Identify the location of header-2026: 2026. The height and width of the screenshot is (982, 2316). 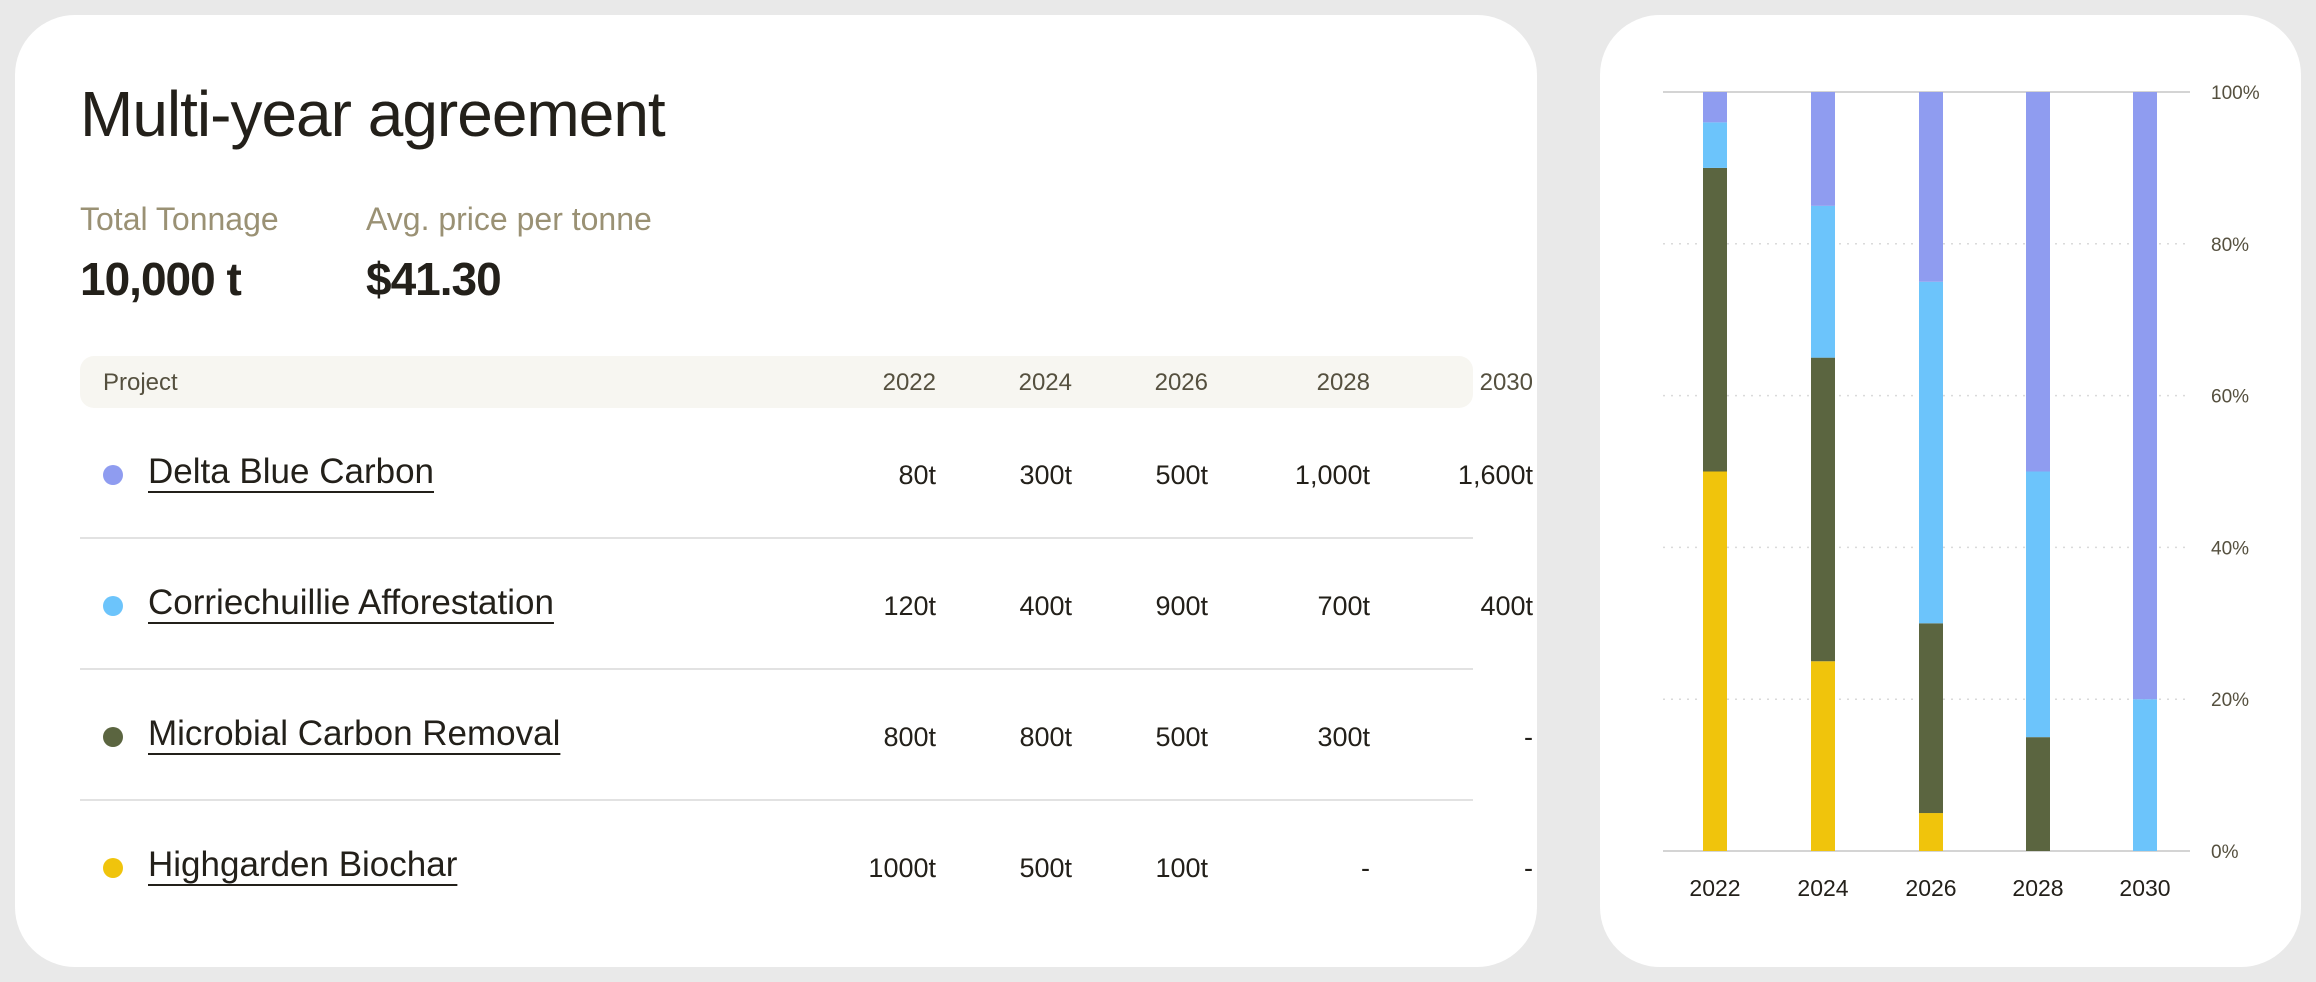
(1181, 382).